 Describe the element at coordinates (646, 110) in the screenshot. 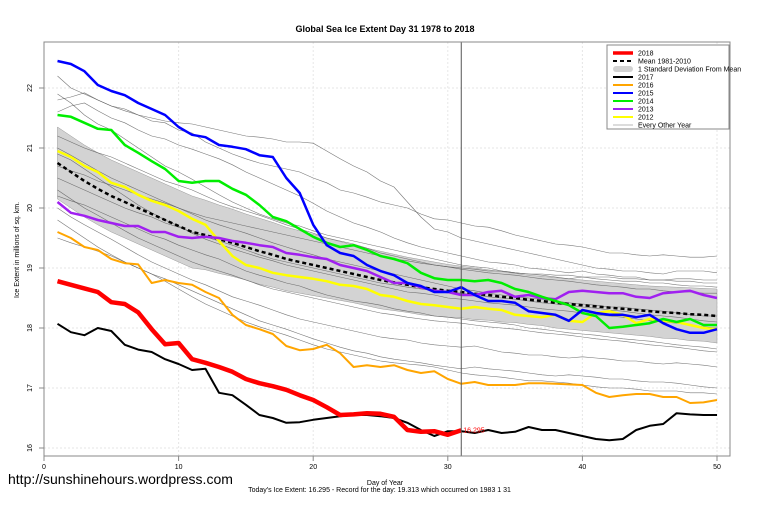

I see `legend-label: 2013` at that location.